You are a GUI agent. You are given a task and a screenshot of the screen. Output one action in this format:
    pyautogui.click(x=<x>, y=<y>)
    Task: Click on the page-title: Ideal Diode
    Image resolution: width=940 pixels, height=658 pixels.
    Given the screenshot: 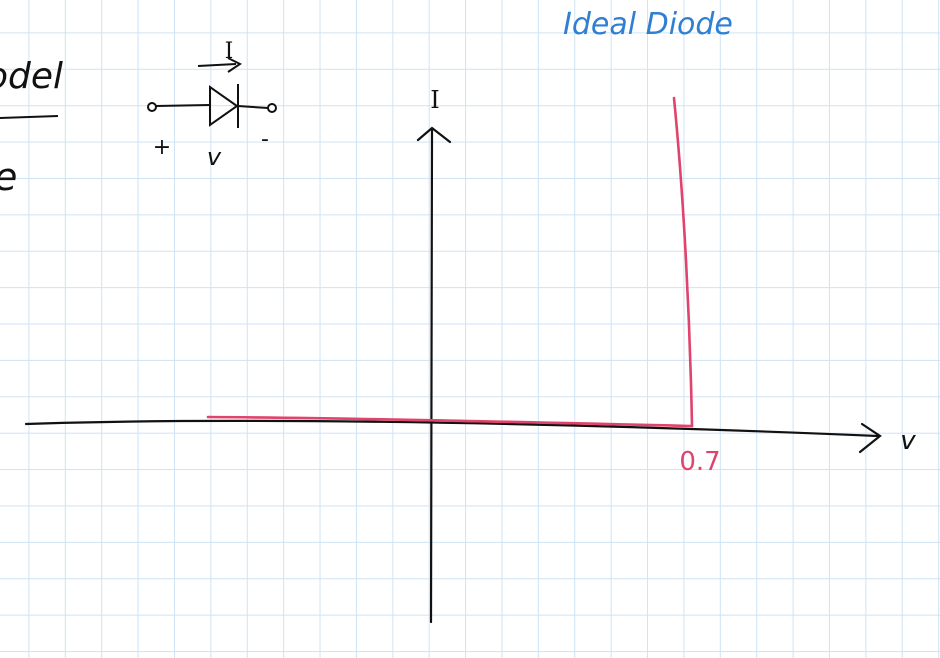 What is the action you would take?
    pyautogui.click(x=648, y=24)
    